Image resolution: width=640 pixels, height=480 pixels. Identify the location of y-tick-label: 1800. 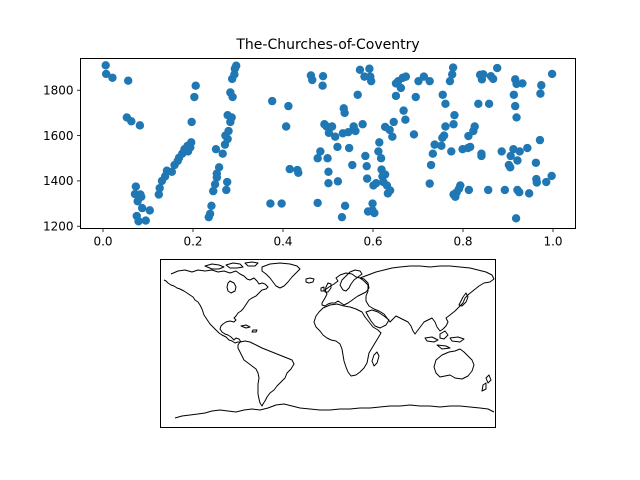
(58, 91).